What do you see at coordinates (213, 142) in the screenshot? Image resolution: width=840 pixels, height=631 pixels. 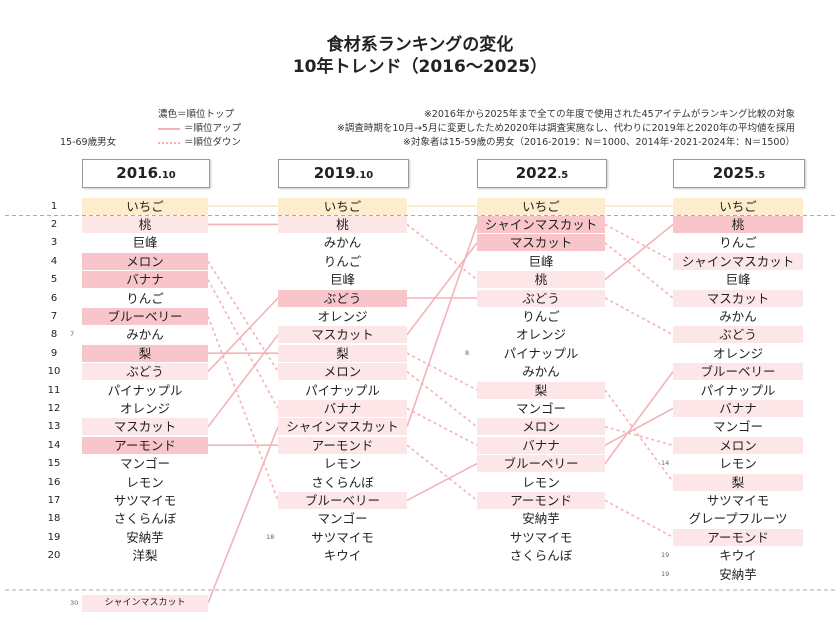 I see `legend-down-label: ＝順位ダウン` at bounding box center [213, 142].